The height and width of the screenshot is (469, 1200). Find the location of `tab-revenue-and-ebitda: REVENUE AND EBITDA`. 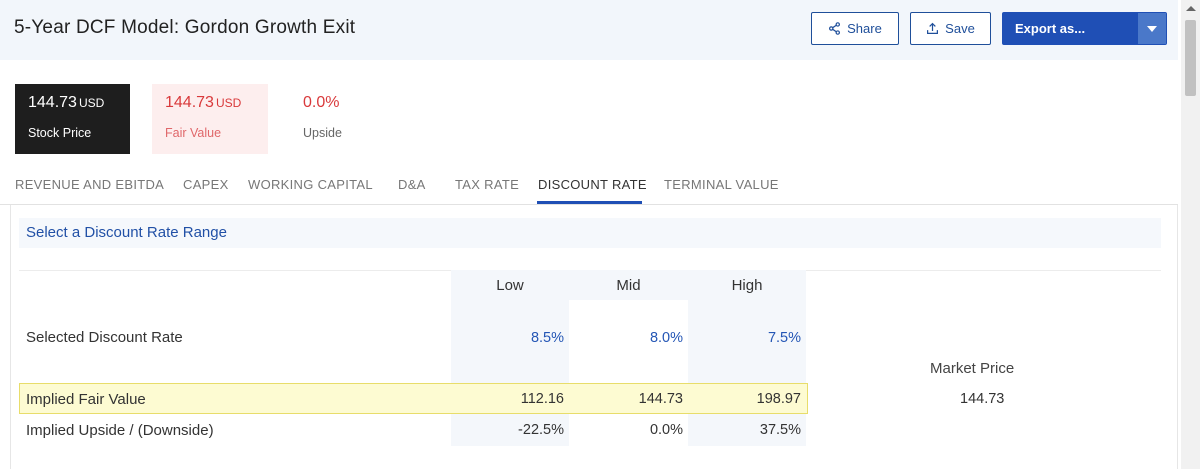

tab-revenue-and-ebitda: REVENUE AND EBITDA is located at coordinates (90, 184).